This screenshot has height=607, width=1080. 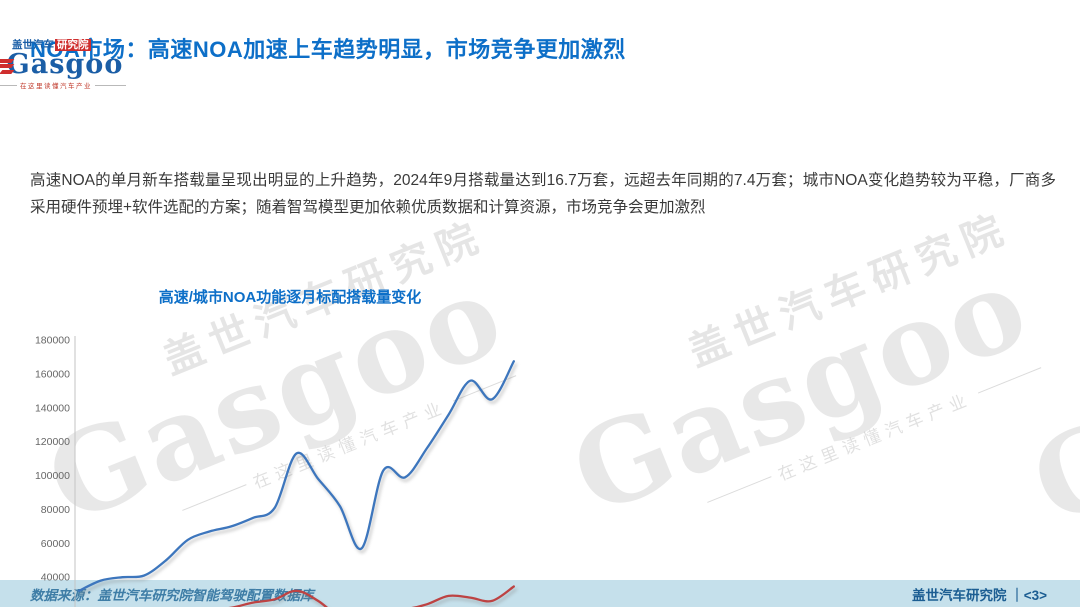 I want to click on logo-cn-row: 盖世汽车 研究院, so click(x=63, y=45).